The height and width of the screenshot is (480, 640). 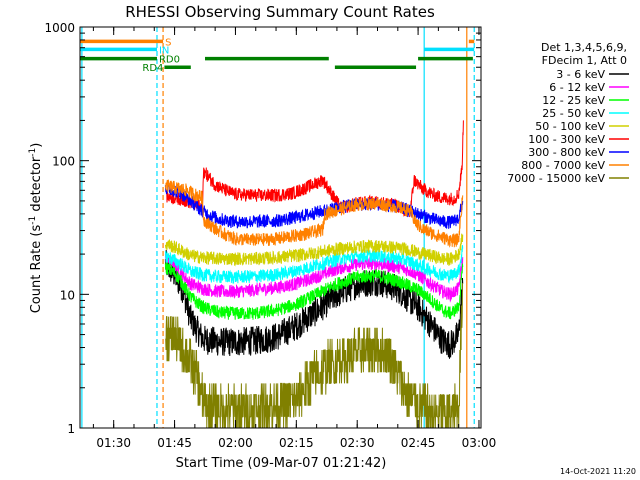 I want to click on y-axis-label: Count Rate (s-1 detector-1), so click(x=36, y=228).